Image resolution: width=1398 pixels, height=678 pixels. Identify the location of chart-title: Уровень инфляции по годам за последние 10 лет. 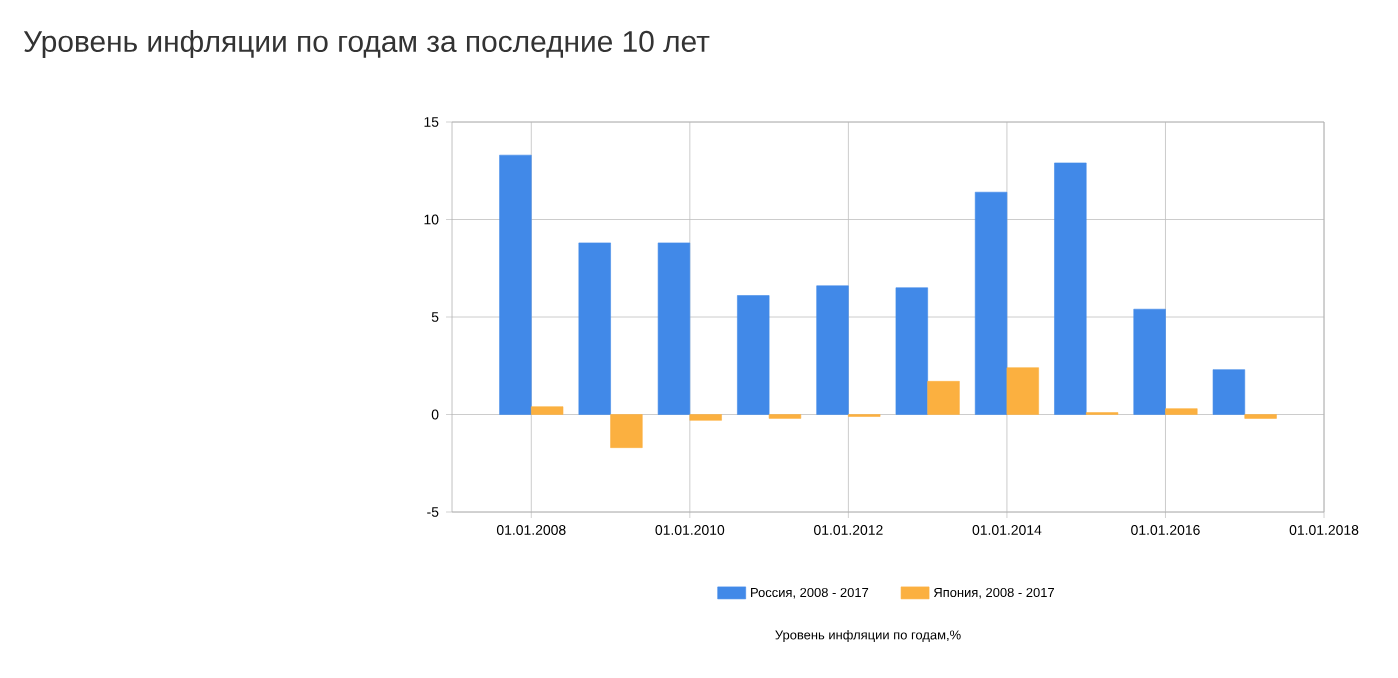
(366, 44).